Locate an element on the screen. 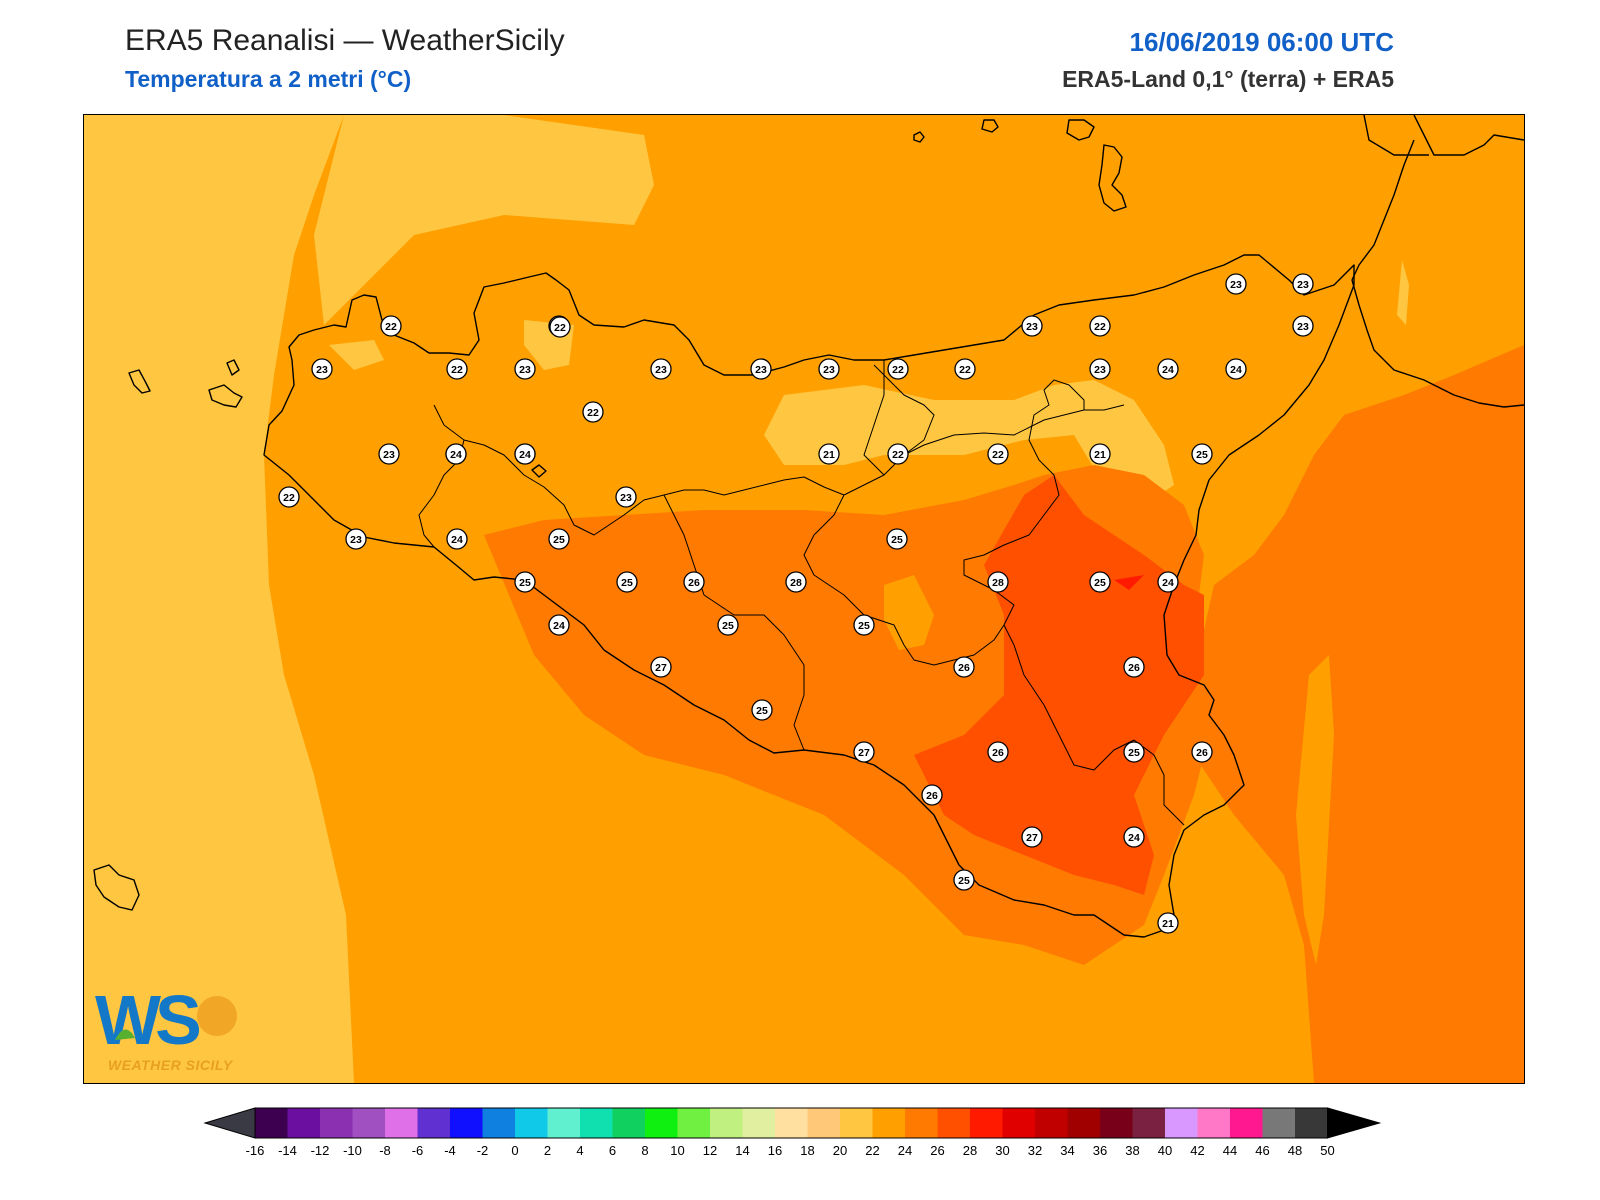  station-value: 23 is located at coordinates (1303, 285).